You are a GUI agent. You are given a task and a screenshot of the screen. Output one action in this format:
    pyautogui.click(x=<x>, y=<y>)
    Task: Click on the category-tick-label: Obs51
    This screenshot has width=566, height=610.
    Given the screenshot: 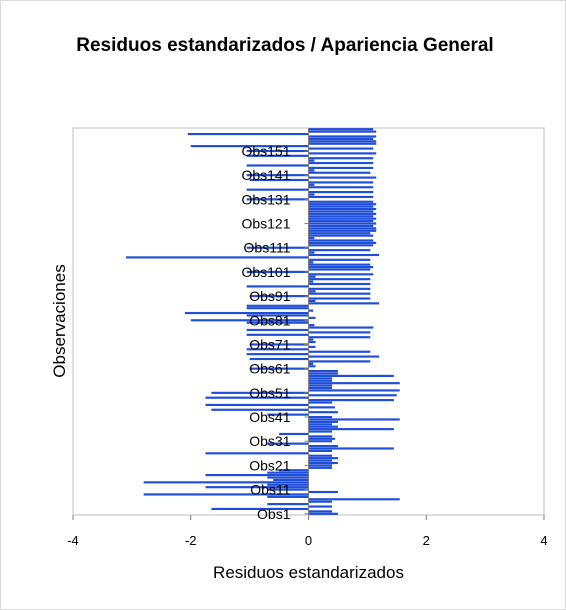 What is the action you would take?
    pyautogui.click(x=269, y=393)
    